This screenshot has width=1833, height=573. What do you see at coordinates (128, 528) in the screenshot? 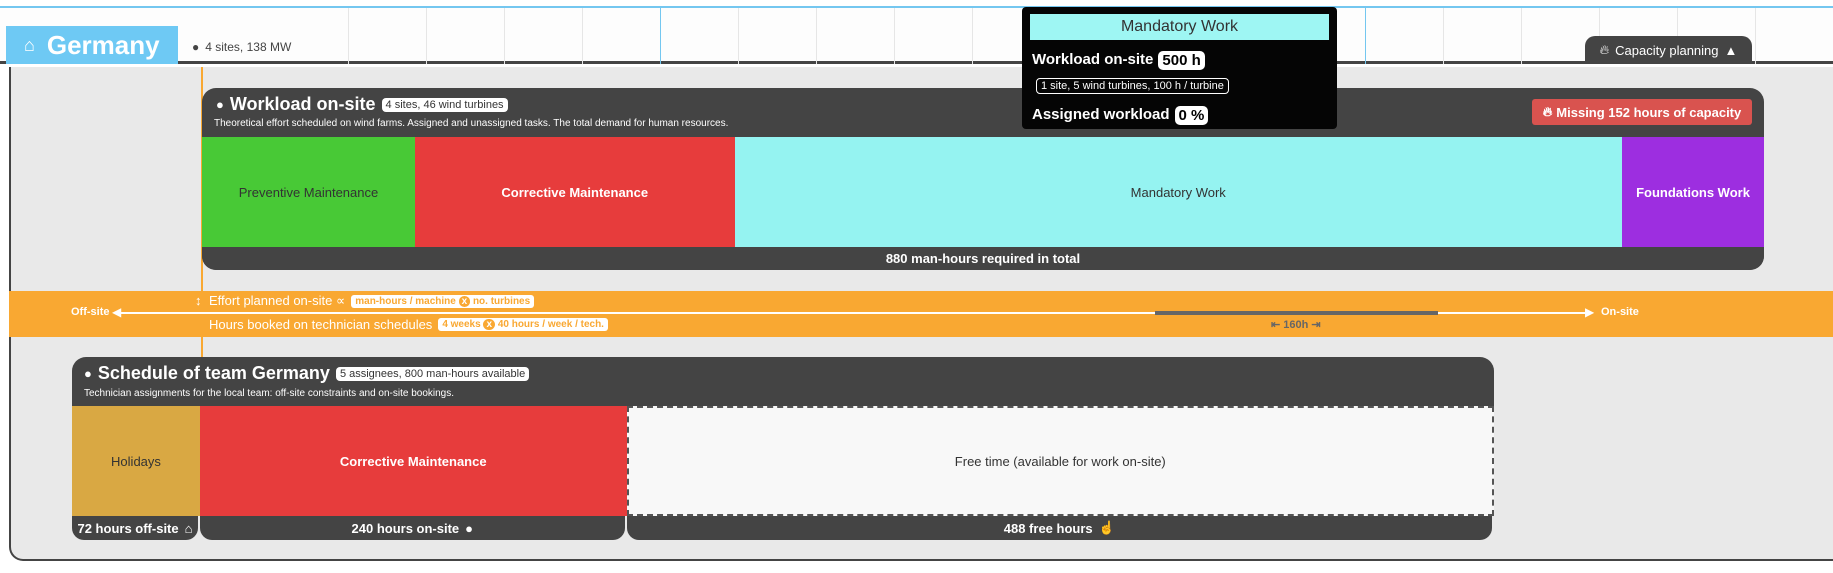
I see `footer-text: 72 hours off-site` at bounding box center [128, 528].